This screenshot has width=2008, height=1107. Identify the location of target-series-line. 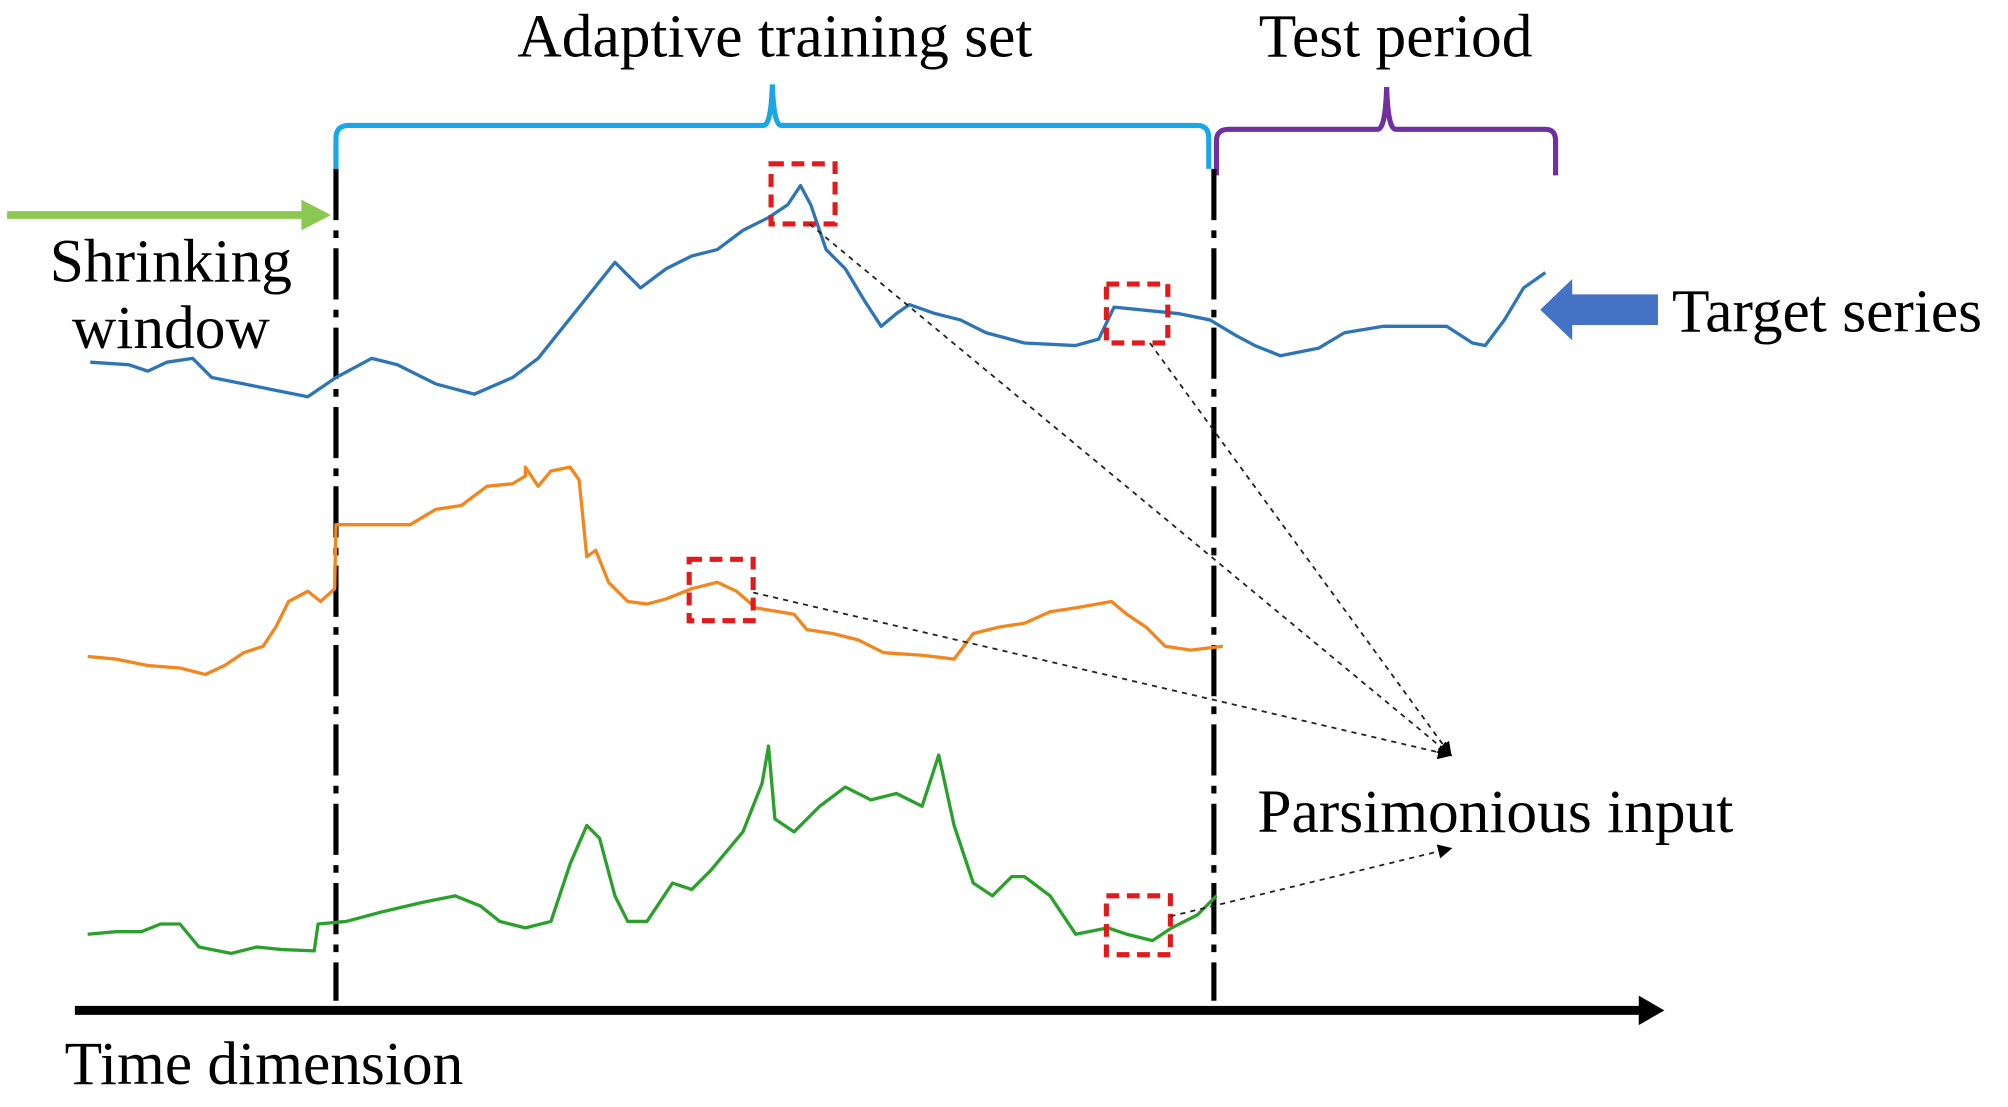
(818, 291).